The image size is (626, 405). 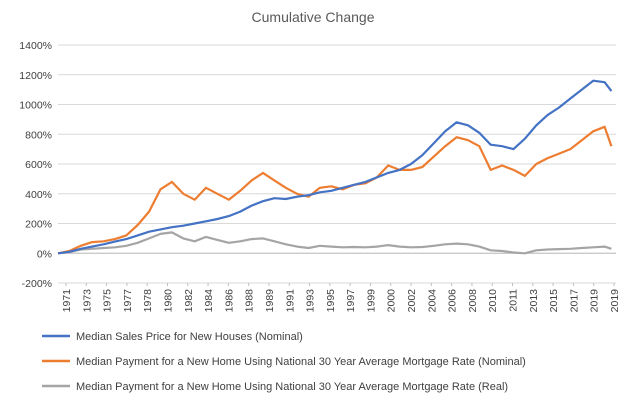 What do you see at coordinates (44, 254) in the screenshot?
I see `y-tick-label: 0%` at bounding box center [44, 254].